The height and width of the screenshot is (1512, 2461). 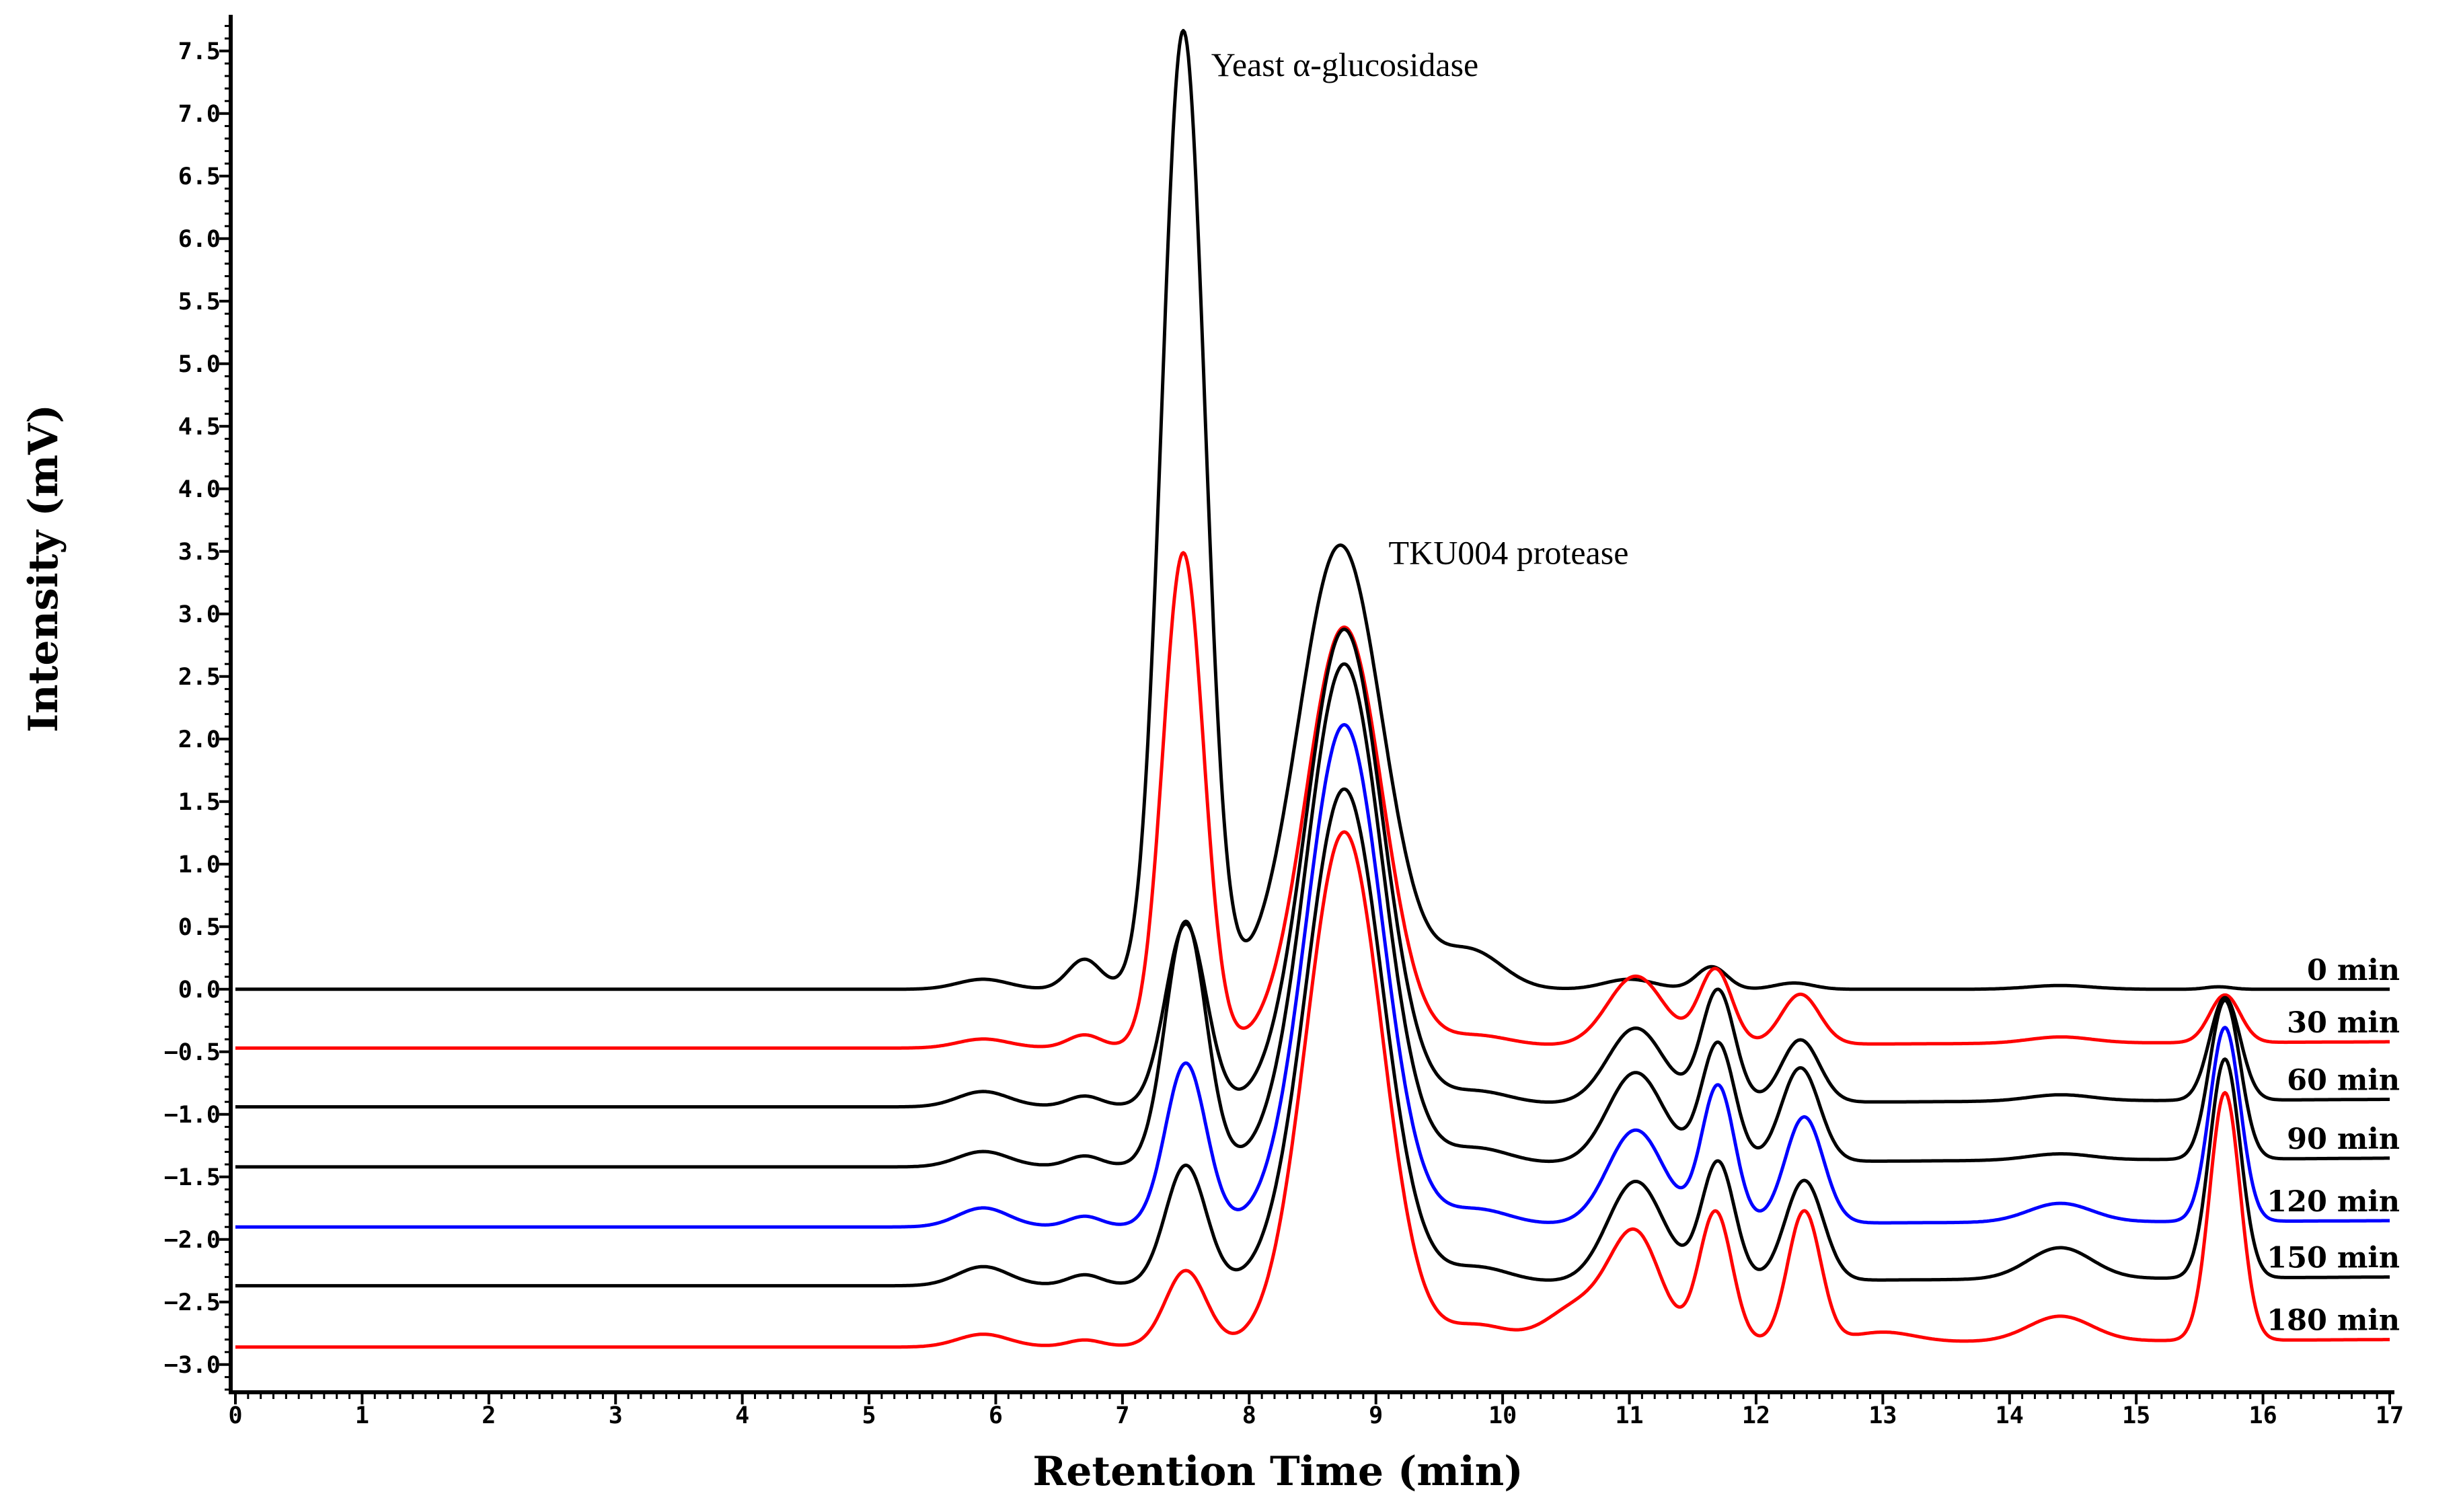 What do you see at coordinates (2353, 970) in the screenshot?
I see `series-label: 0 min` at bounding box center [2353, 970].